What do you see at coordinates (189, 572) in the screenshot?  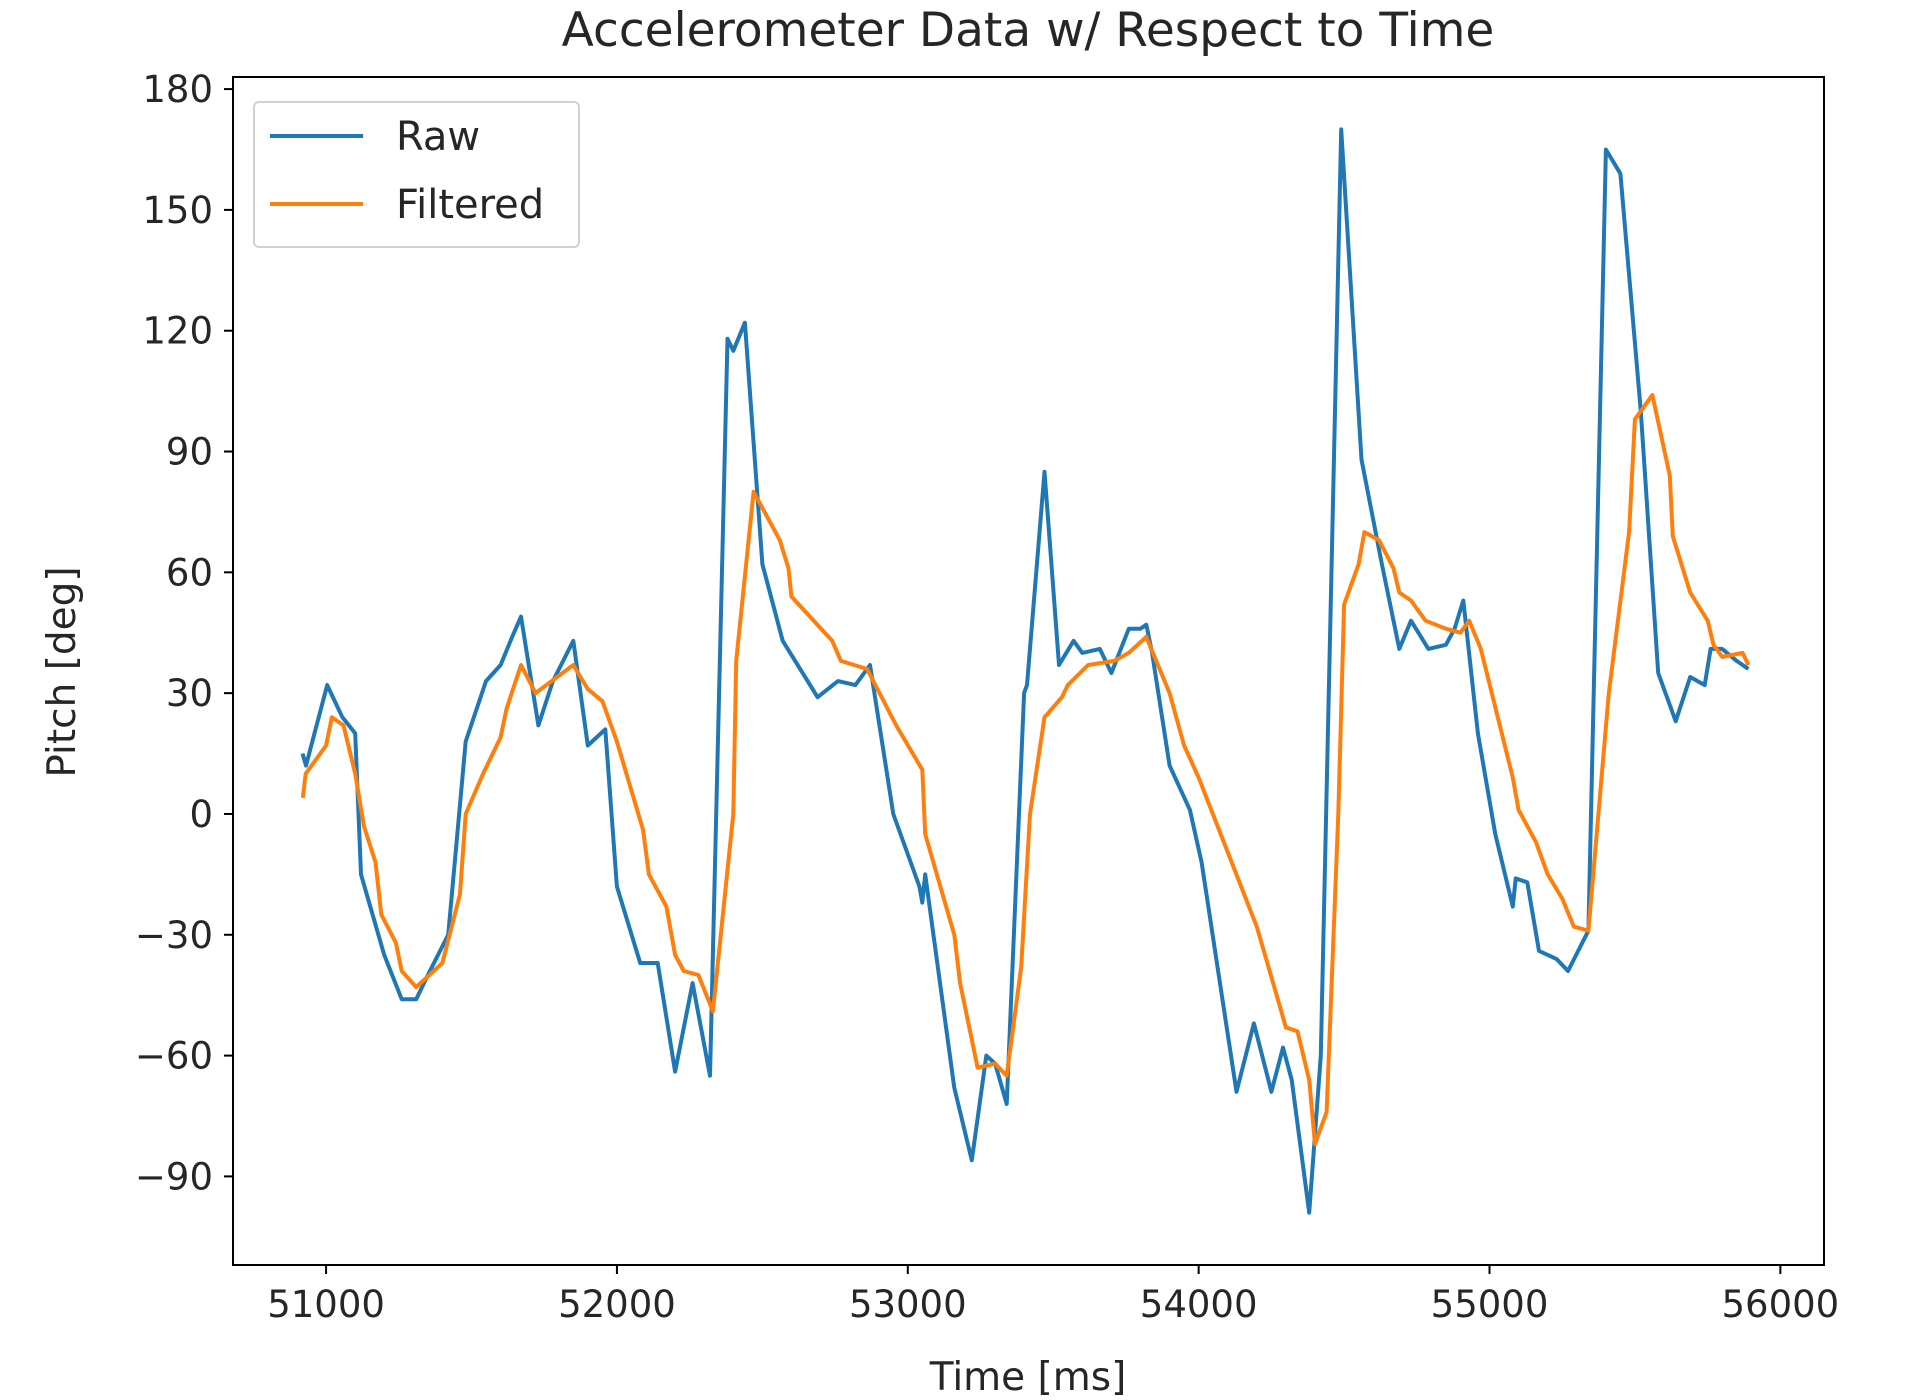 I see `y-tick-label: 60` at bounding box center [189, 572].